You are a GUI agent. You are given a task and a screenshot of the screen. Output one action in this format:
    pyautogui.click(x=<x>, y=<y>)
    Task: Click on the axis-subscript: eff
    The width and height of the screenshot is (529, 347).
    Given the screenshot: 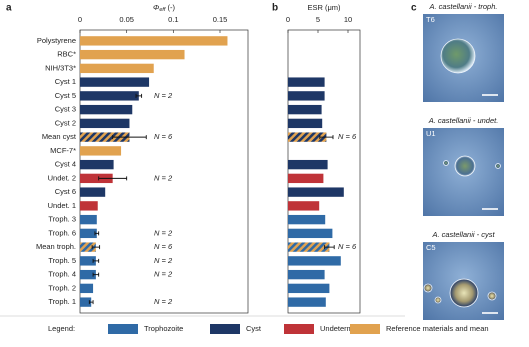 What is the action you would take?
    pyautogui.click(x=162, y=10)
    